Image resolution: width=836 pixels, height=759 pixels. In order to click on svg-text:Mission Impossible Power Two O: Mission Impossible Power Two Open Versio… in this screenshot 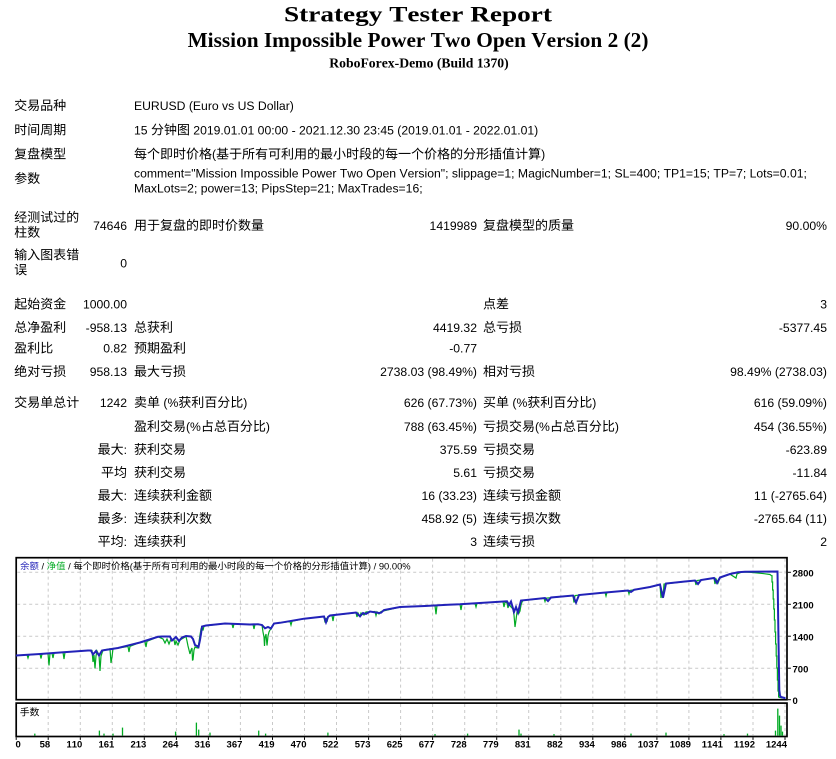, I will do `click(418, 40)`.